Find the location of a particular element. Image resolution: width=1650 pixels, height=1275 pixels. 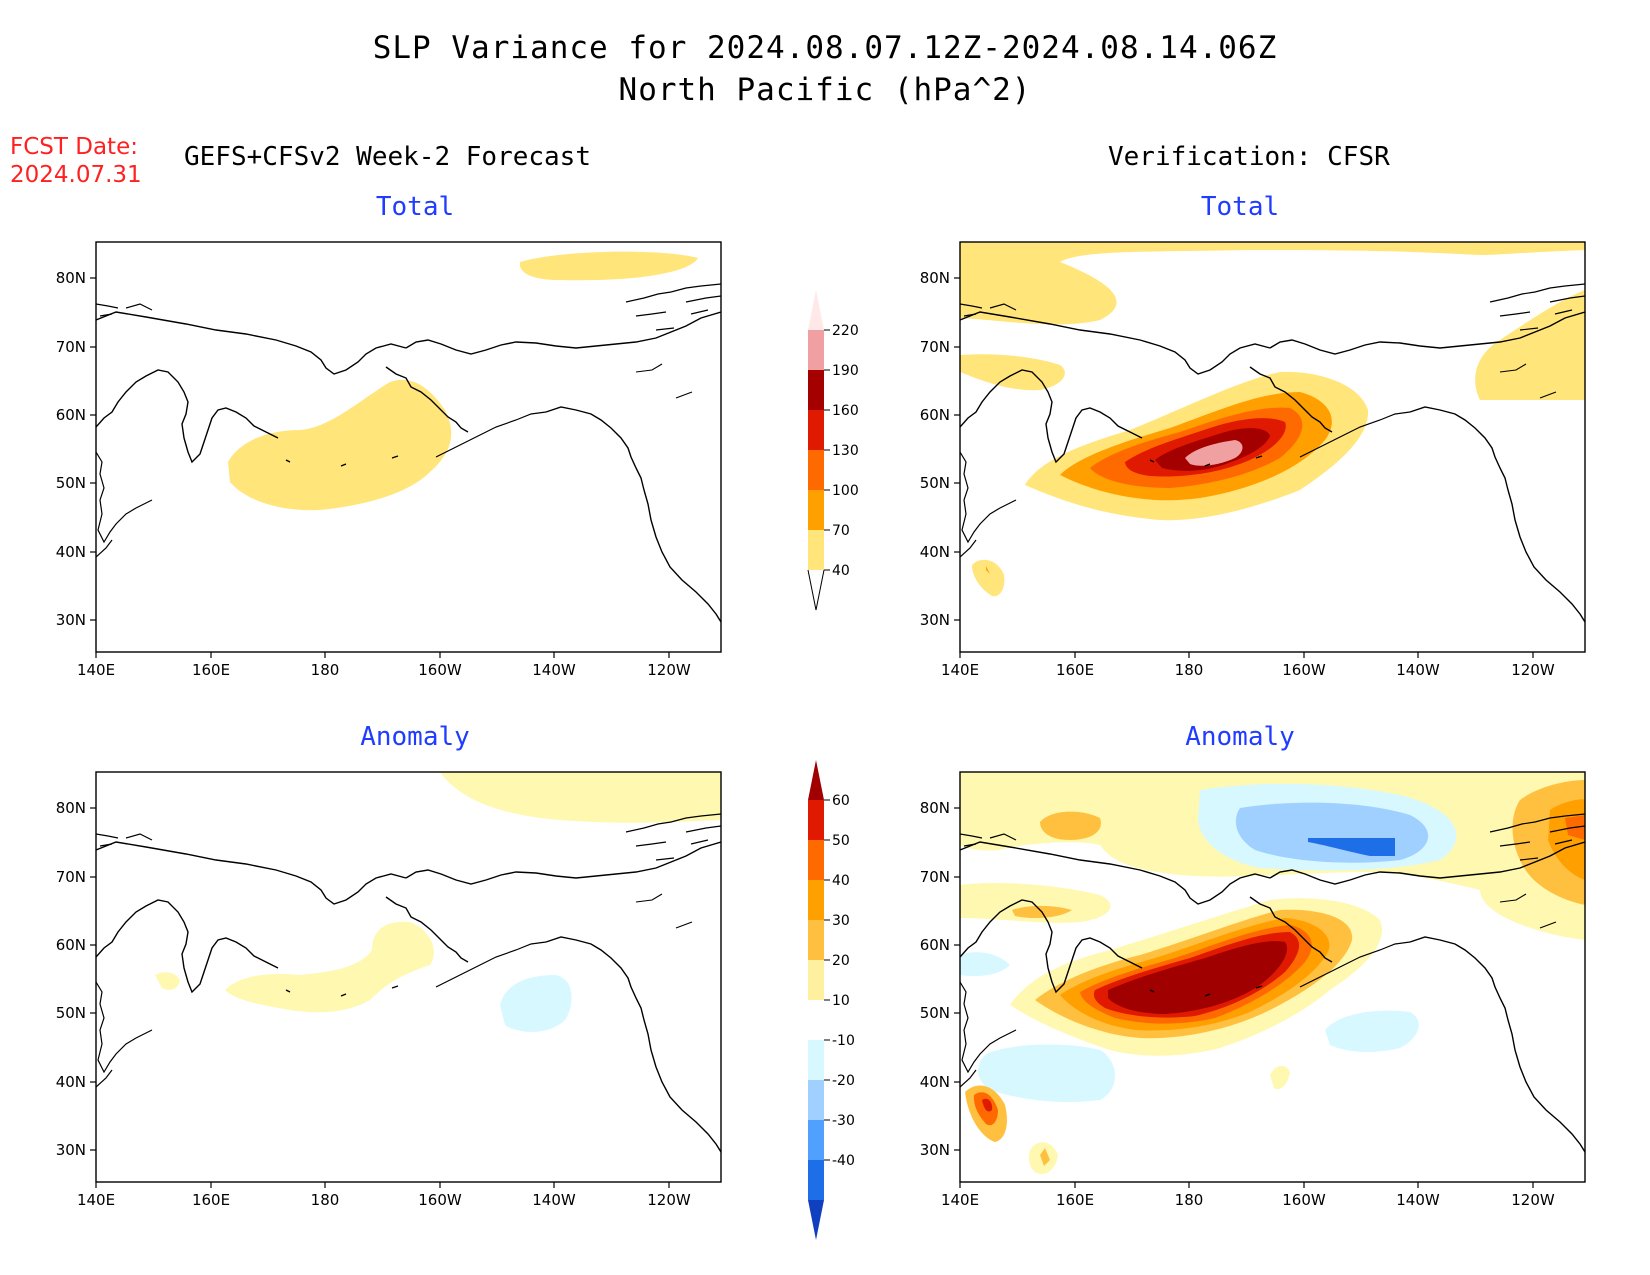

map-forecast-total is located at coordinates (408, 447).